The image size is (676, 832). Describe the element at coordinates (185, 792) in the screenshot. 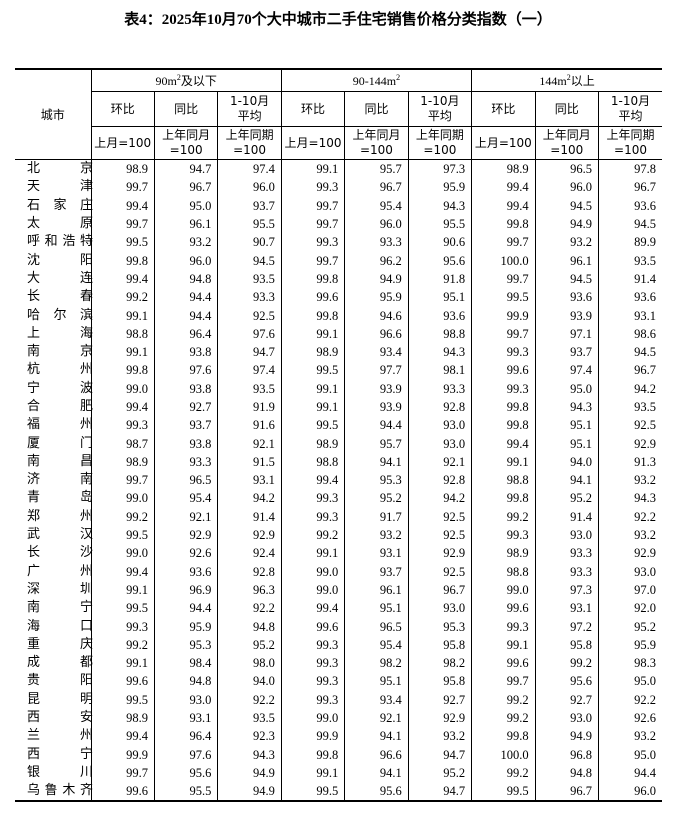

I see `index-value: 95.5` at that location.